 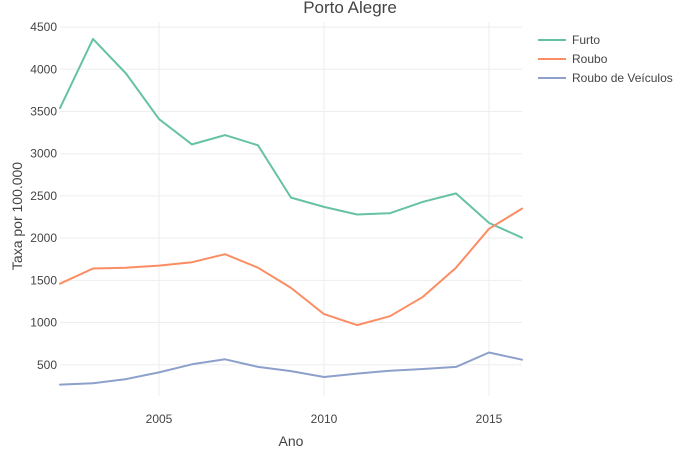 What do you see at coordinates (17, 216) in the screenshot?
I see `y-axis-label: Taxa por 100.000` at bounding box center [17, 216].